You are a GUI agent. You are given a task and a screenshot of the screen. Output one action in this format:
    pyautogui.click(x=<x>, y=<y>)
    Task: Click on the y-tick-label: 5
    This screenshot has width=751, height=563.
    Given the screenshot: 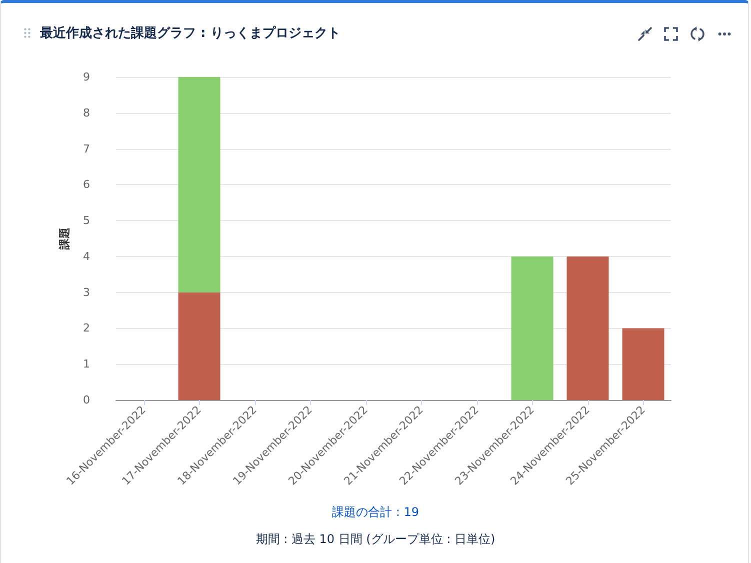 What is the action you would take?
    pyautogui.click(x=86, y=221)
    